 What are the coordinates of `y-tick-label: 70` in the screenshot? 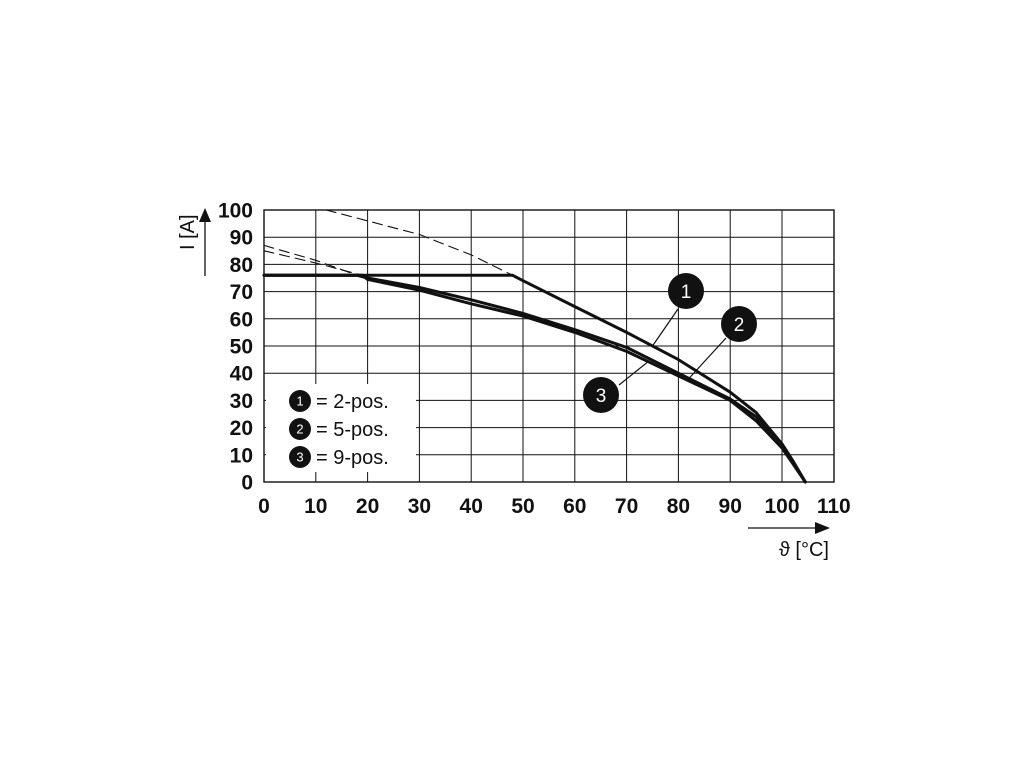 It's located at (241, 292).